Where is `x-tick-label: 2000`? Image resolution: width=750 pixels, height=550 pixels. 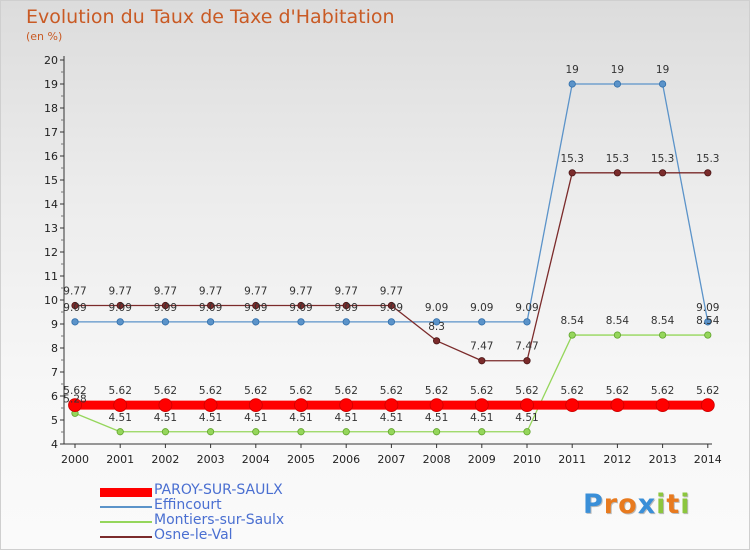 x-tick-label: 2000 is located at coordinates (75, 459).